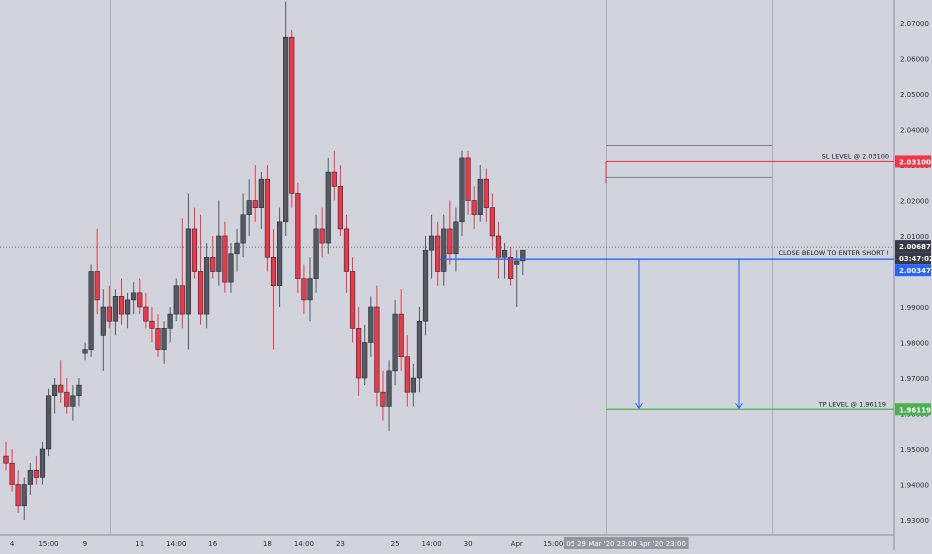 The height and width of the screenshot is (554, 932). What do you see at coordinates (395, 544) in the screenshot?
I see `time-tick-label: 25` at bounding box center [395, 544].